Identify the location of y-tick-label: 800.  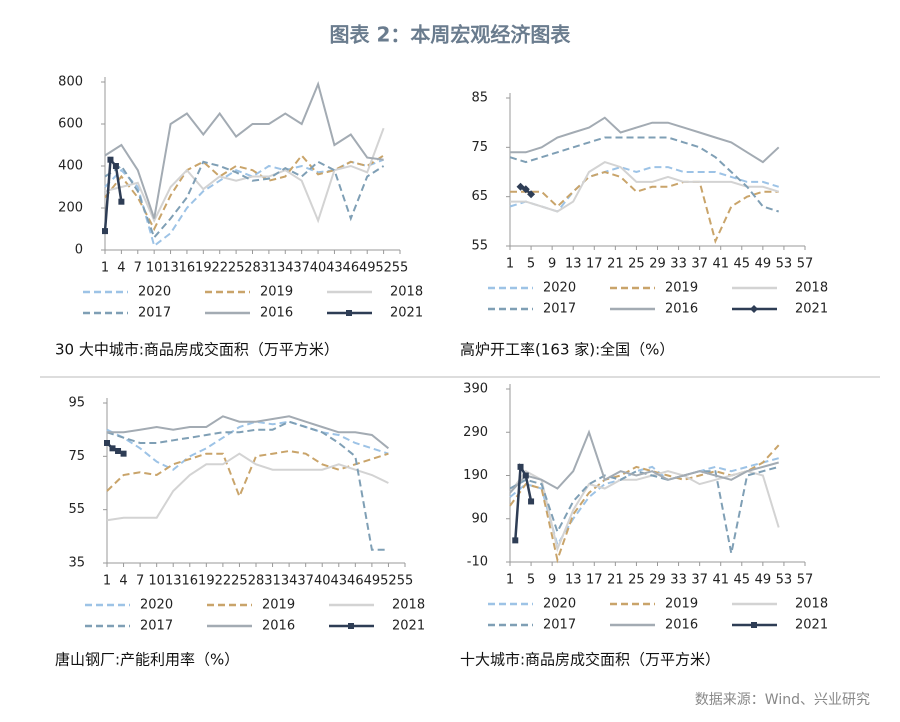
(70, 82).